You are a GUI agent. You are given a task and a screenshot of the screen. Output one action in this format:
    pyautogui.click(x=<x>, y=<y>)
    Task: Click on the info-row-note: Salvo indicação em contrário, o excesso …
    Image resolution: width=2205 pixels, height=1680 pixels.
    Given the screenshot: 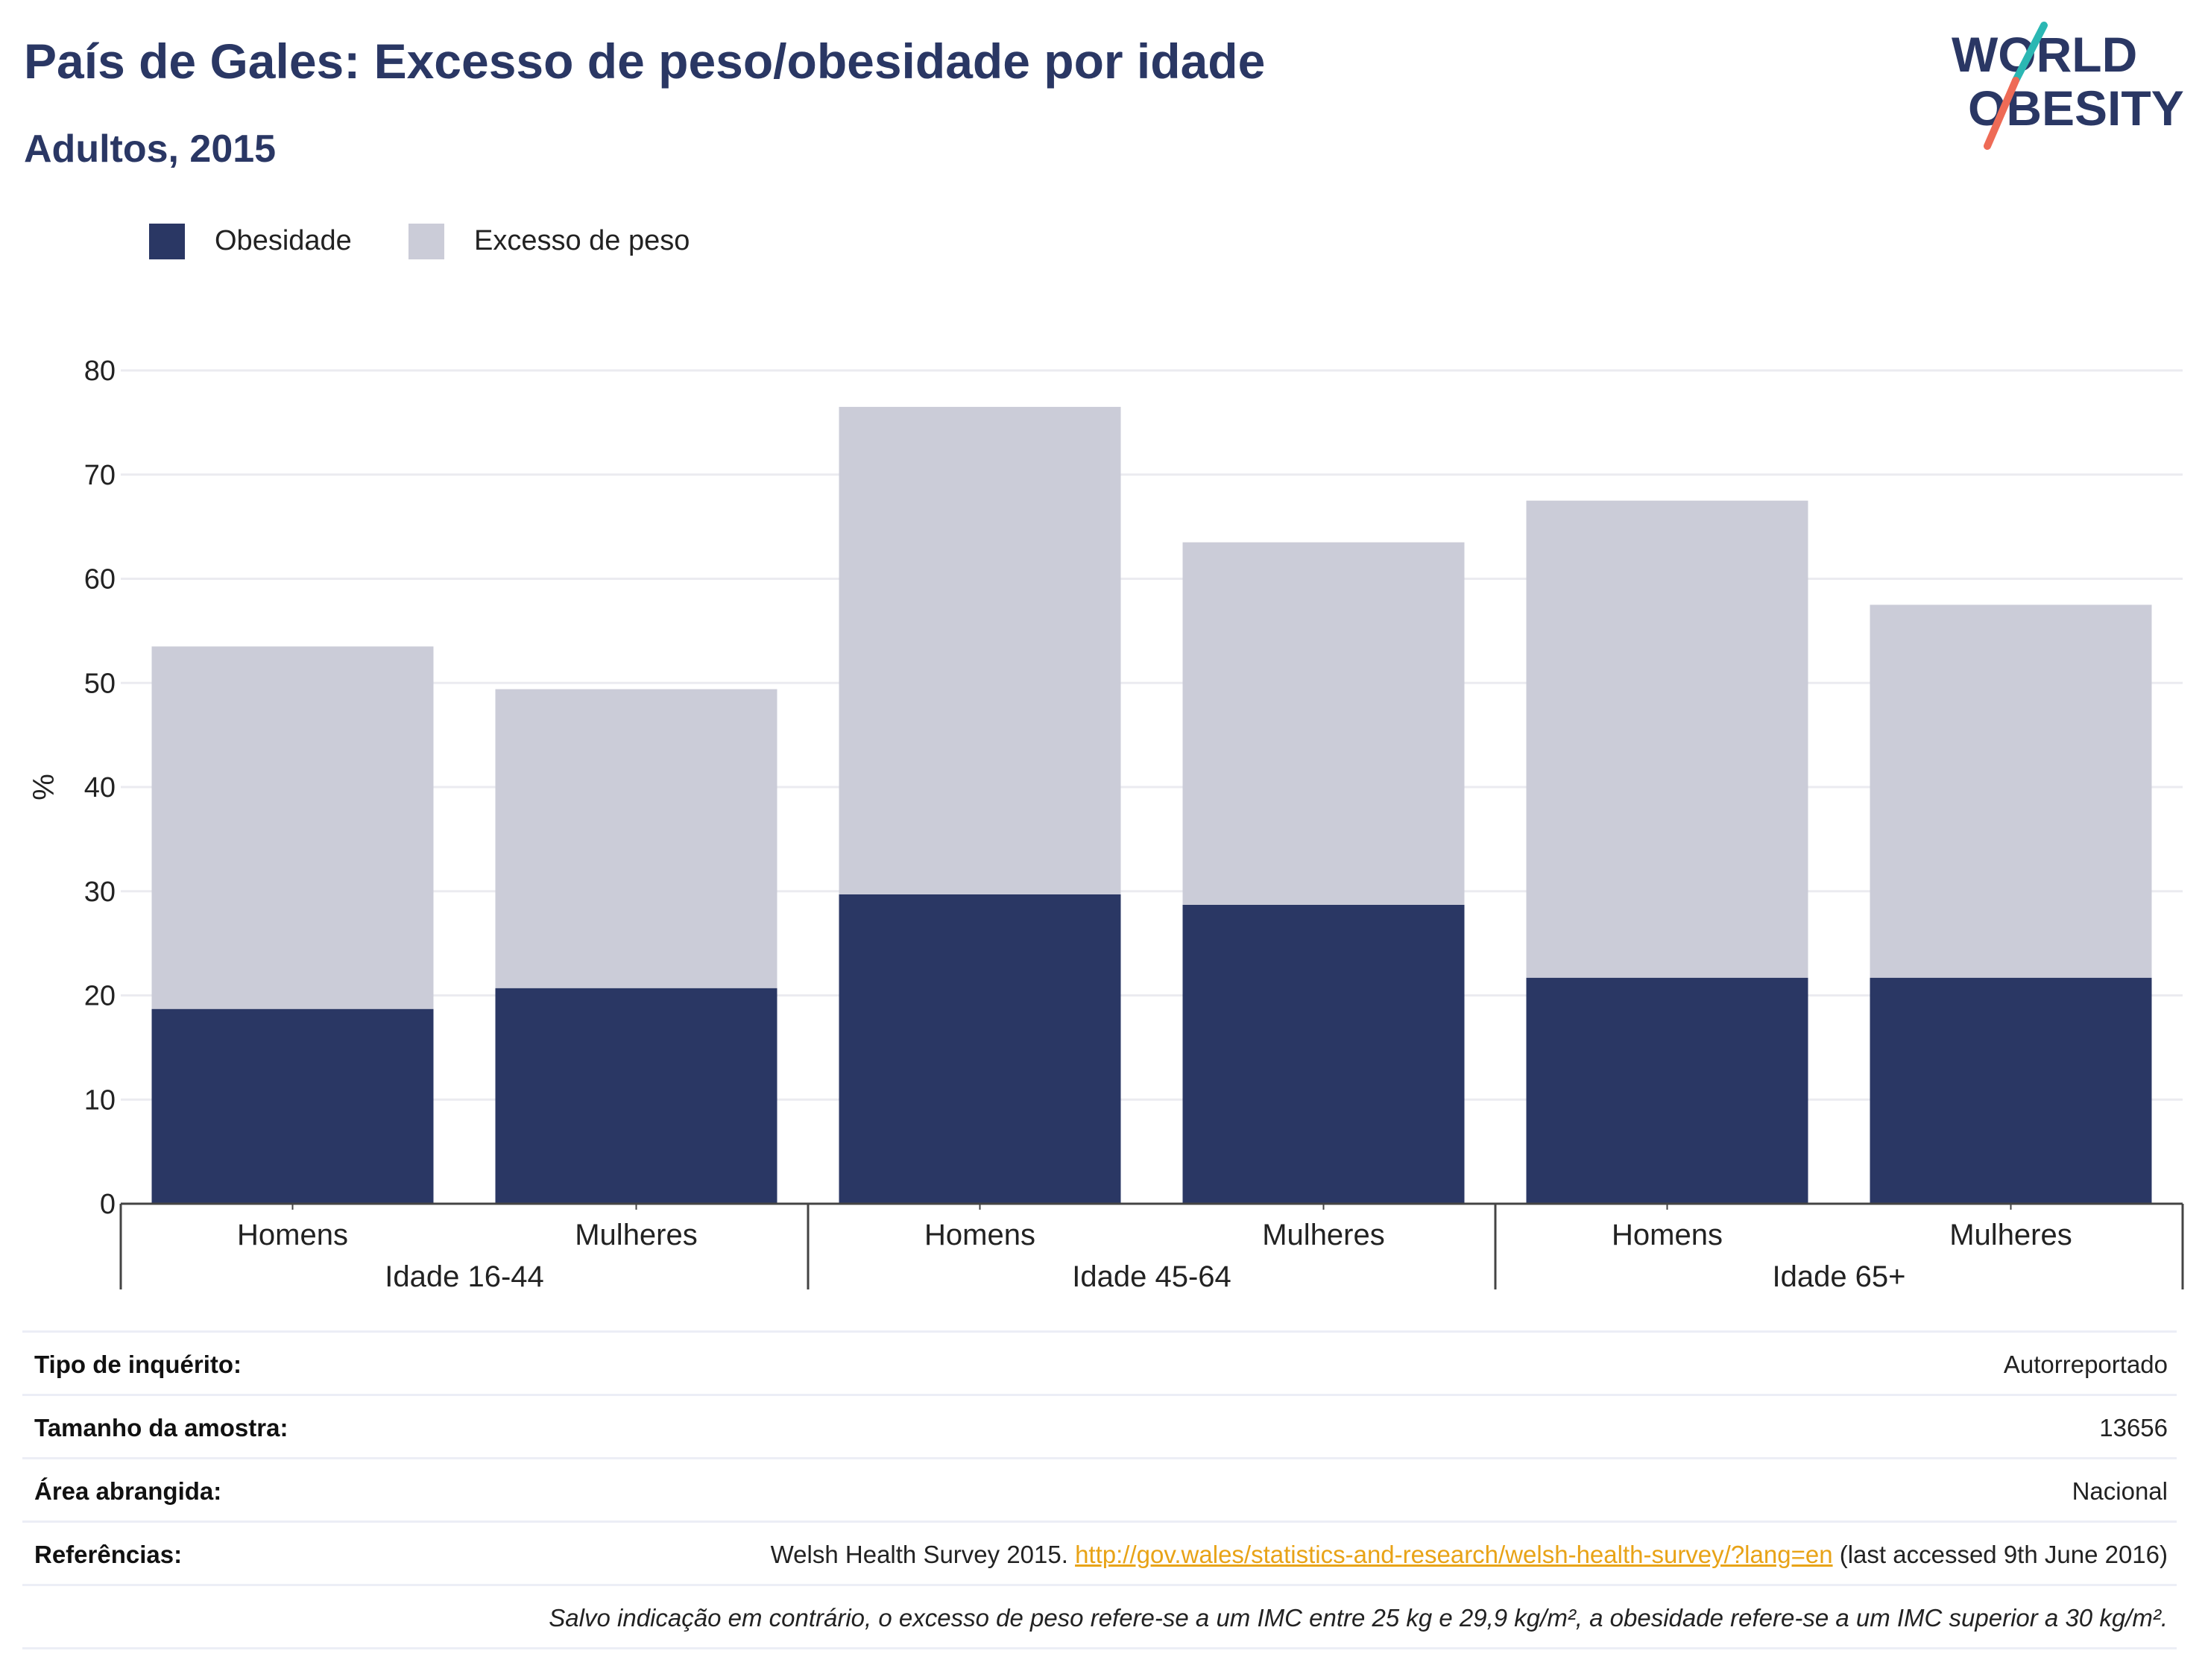 What is the action you would take?
    pyautogui.click(x=1099, y=1616)
    